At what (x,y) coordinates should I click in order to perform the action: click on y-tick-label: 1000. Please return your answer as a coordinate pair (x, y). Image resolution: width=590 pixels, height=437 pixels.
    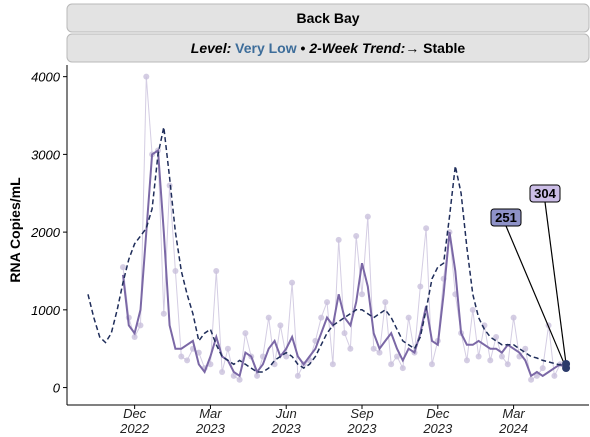
    Looking at the image, I should click on (46, 310).